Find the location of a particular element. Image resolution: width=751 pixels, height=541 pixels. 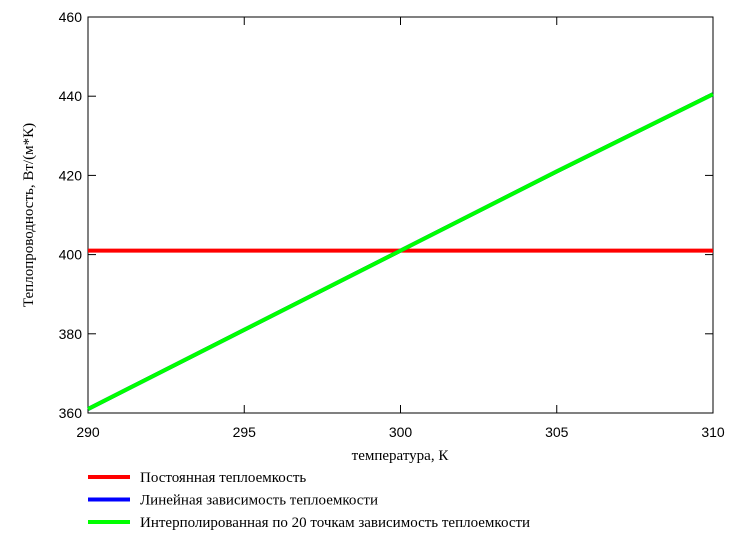

legend-label: Линейная зависимость теплоемкости is located at coordinates (259, 501).